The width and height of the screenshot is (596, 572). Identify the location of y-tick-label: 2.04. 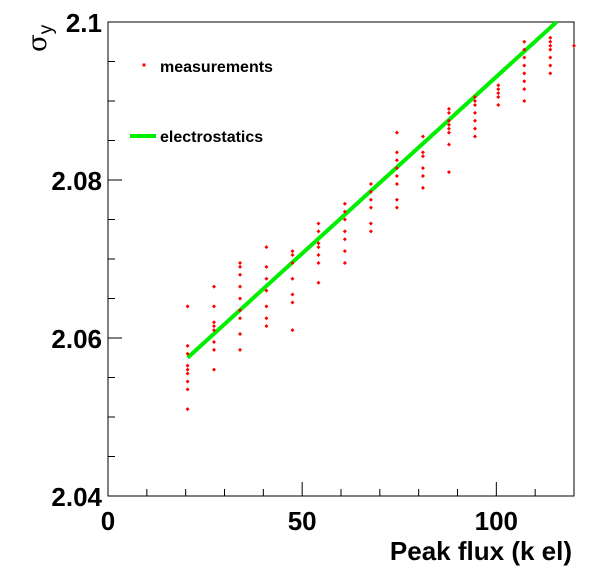
(76, 497).